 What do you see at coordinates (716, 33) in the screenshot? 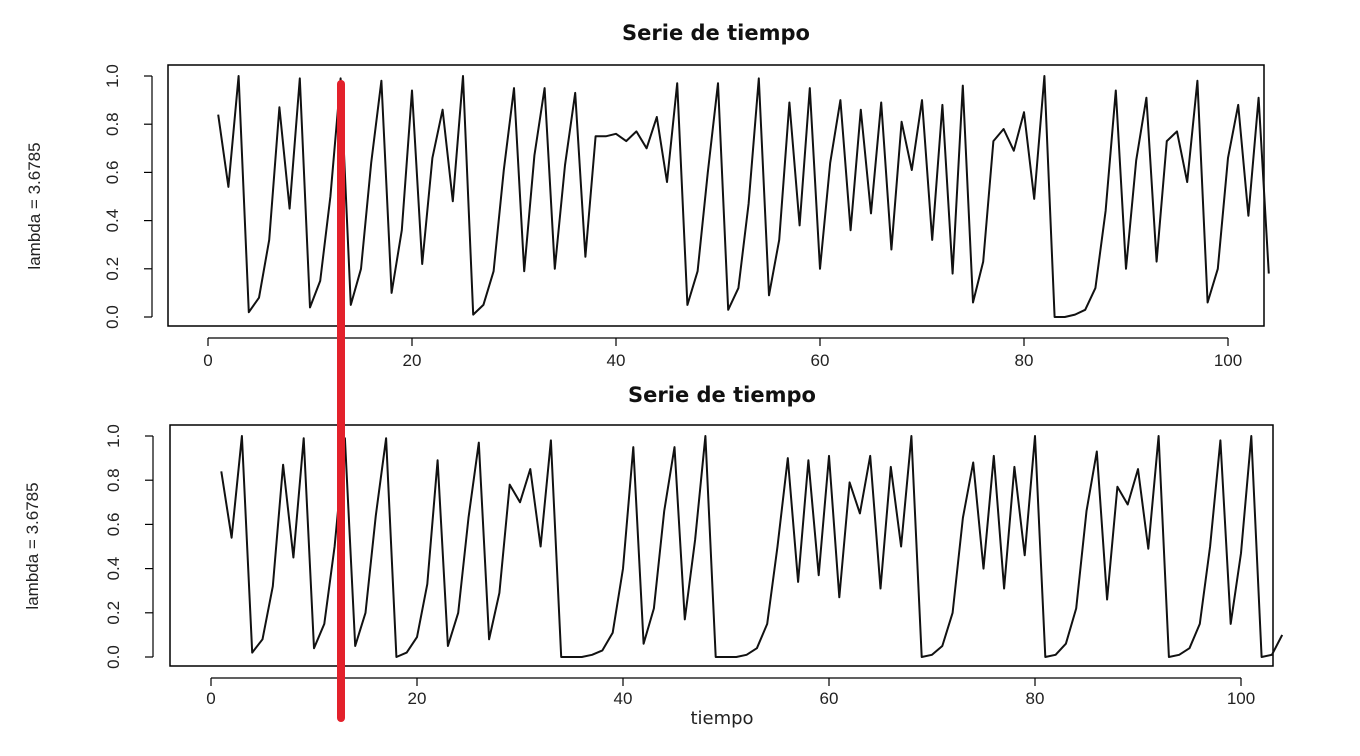
I see `chart-title-top: Serie de tiempo` at bounding box center [716, 33].